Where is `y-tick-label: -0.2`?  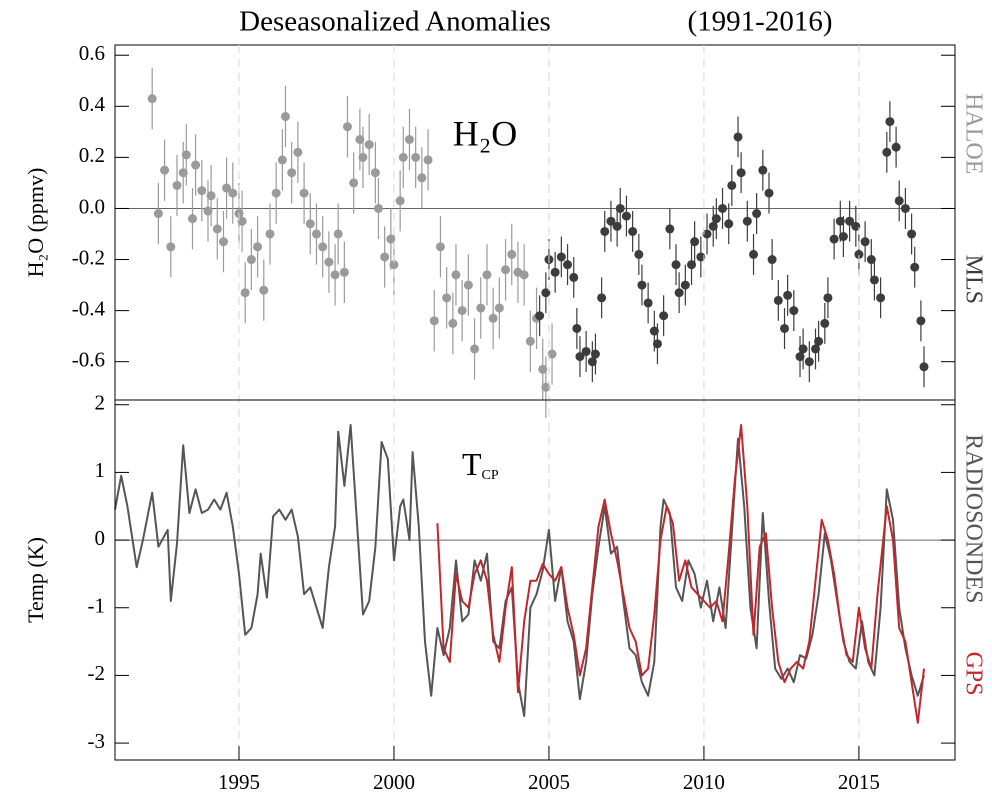 y-tick-label: -0.2 is located at coordinates (88, 257).